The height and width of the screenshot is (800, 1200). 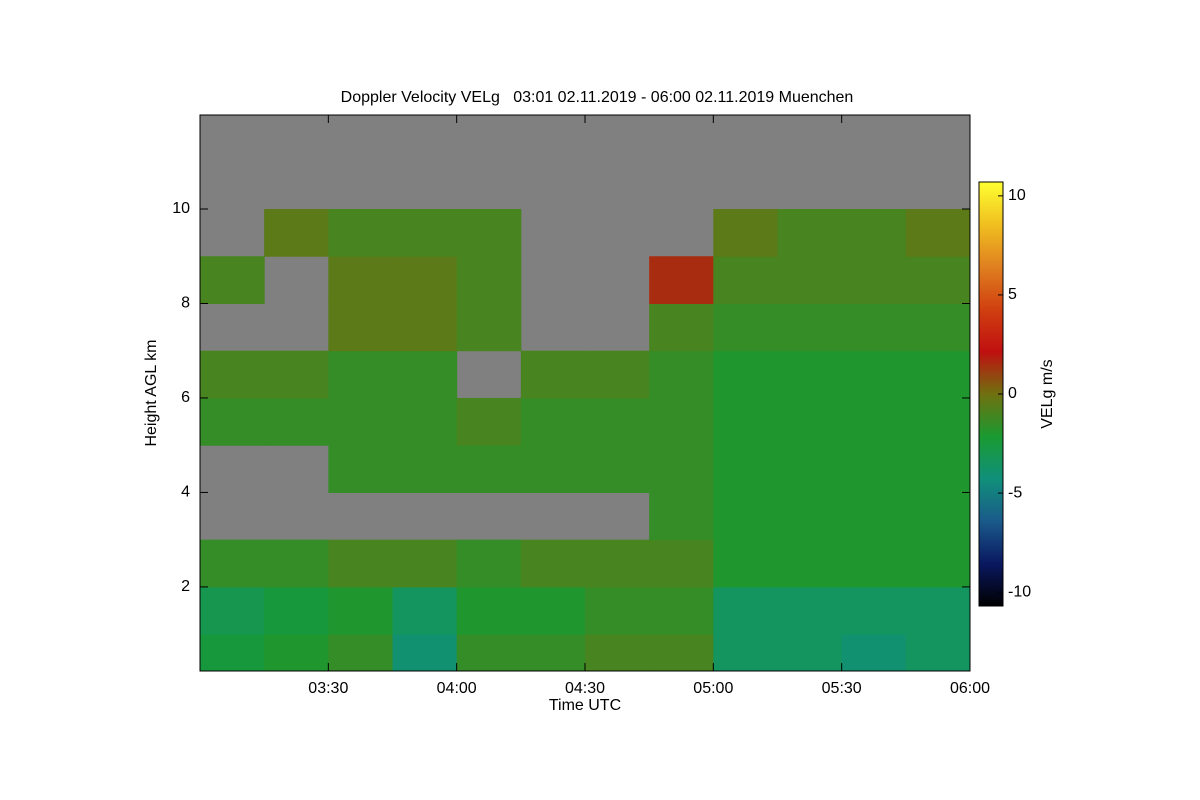 What do you see at coordinates (1017, 195) in the screenshot?
I see `colorbar-tick-label: 10` at bounding box center [1017, 195].